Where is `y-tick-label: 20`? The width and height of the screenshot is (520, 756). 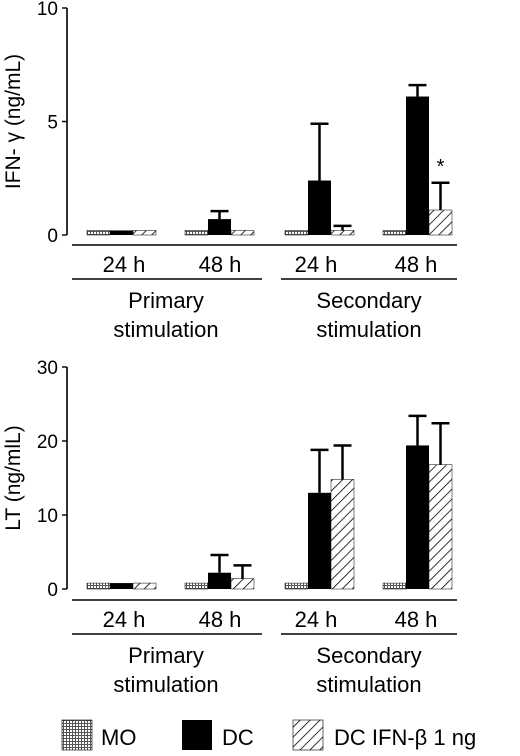 y-tick-label: 20 is located at coordinates (47, 442).